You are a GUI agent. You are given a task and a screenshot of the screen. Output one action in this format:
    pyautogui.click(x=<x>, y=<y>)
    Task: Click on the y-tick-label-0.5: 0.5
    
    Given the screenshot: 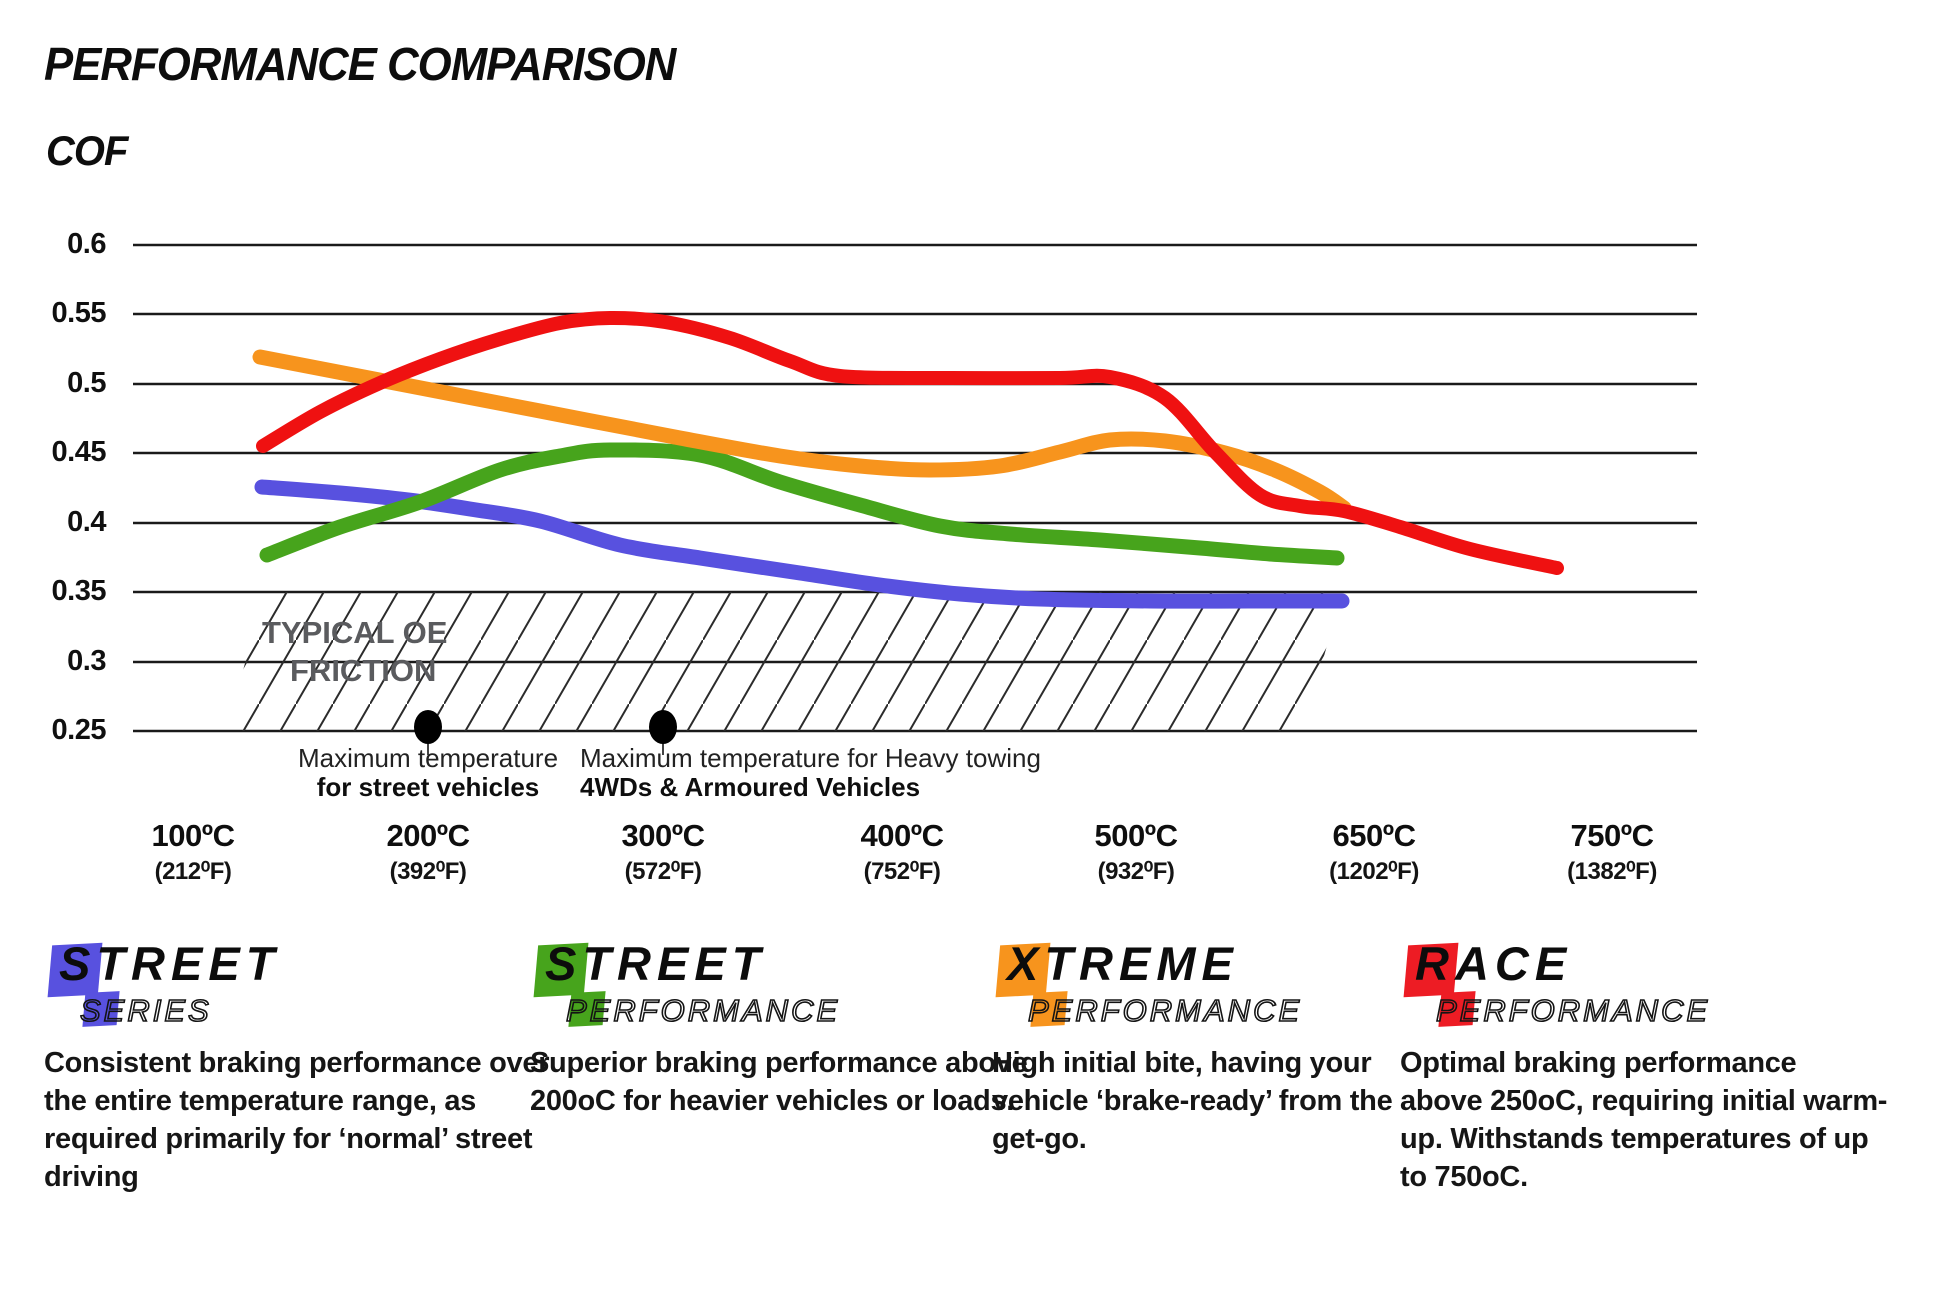 What is the action you would take?
    pyautogui.click(x=86, y=383)
    